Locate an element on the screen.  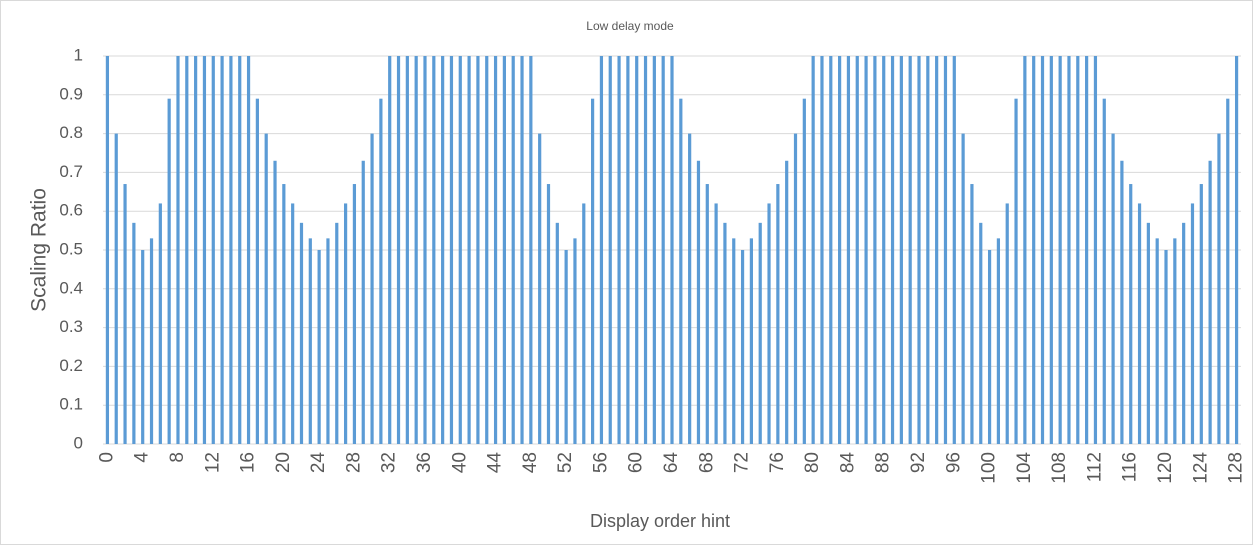
x-tick-label: 112 is located at coordinates (1094, 467).